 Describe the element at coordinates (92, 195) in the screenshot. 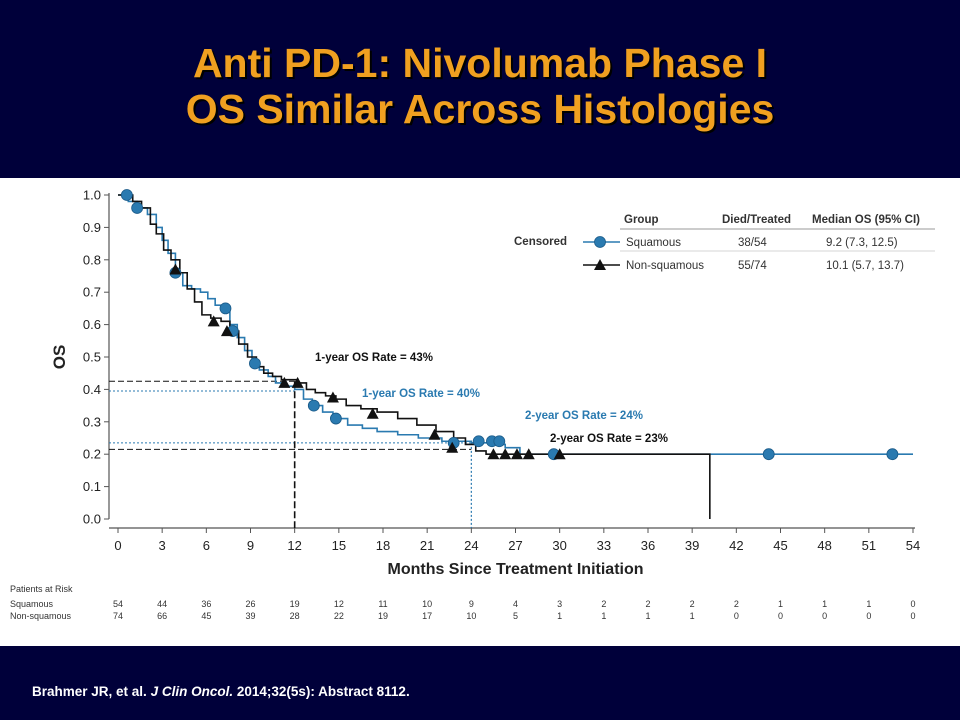

I see `y-tick-label: 1.0` at that location.